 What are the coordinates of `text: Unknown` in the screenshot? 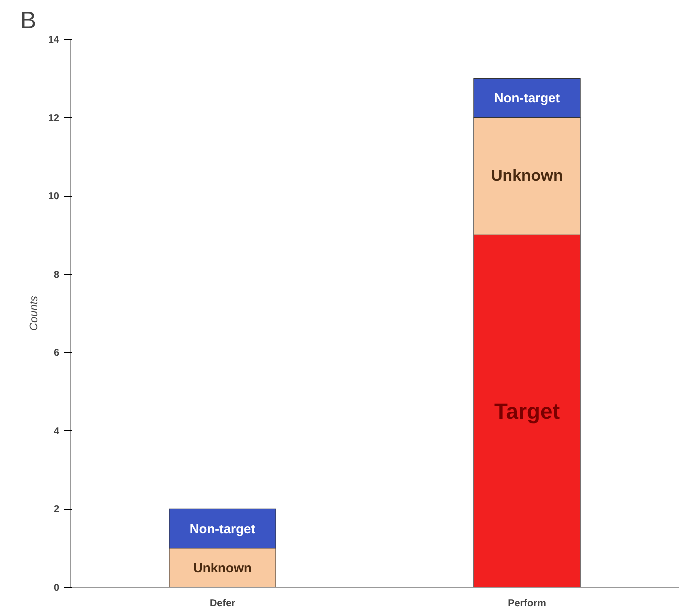 It's located at (527, 176).